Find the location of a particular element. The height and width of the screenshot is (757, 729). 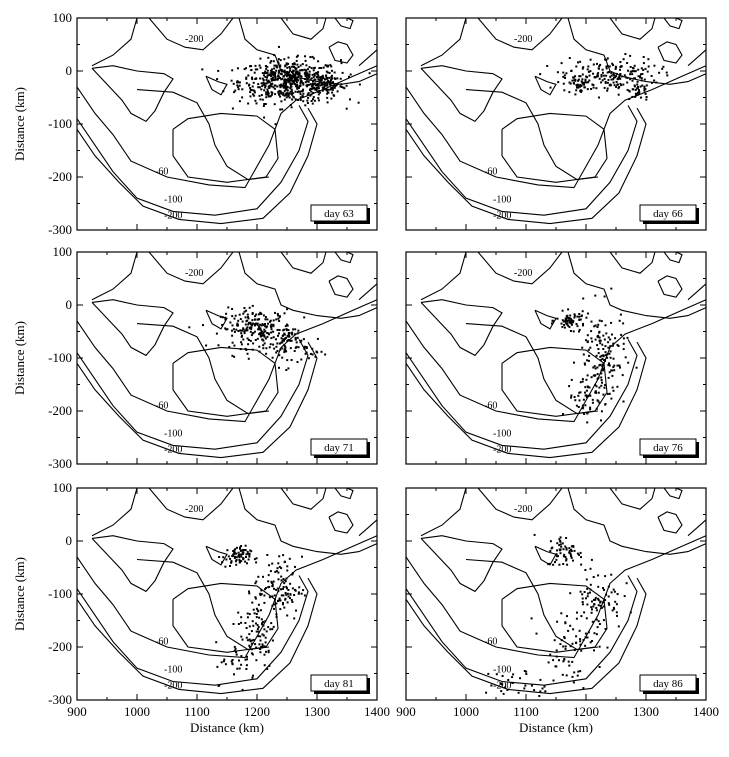

y-tick-label: -300 is located at coordinates (60, 699).